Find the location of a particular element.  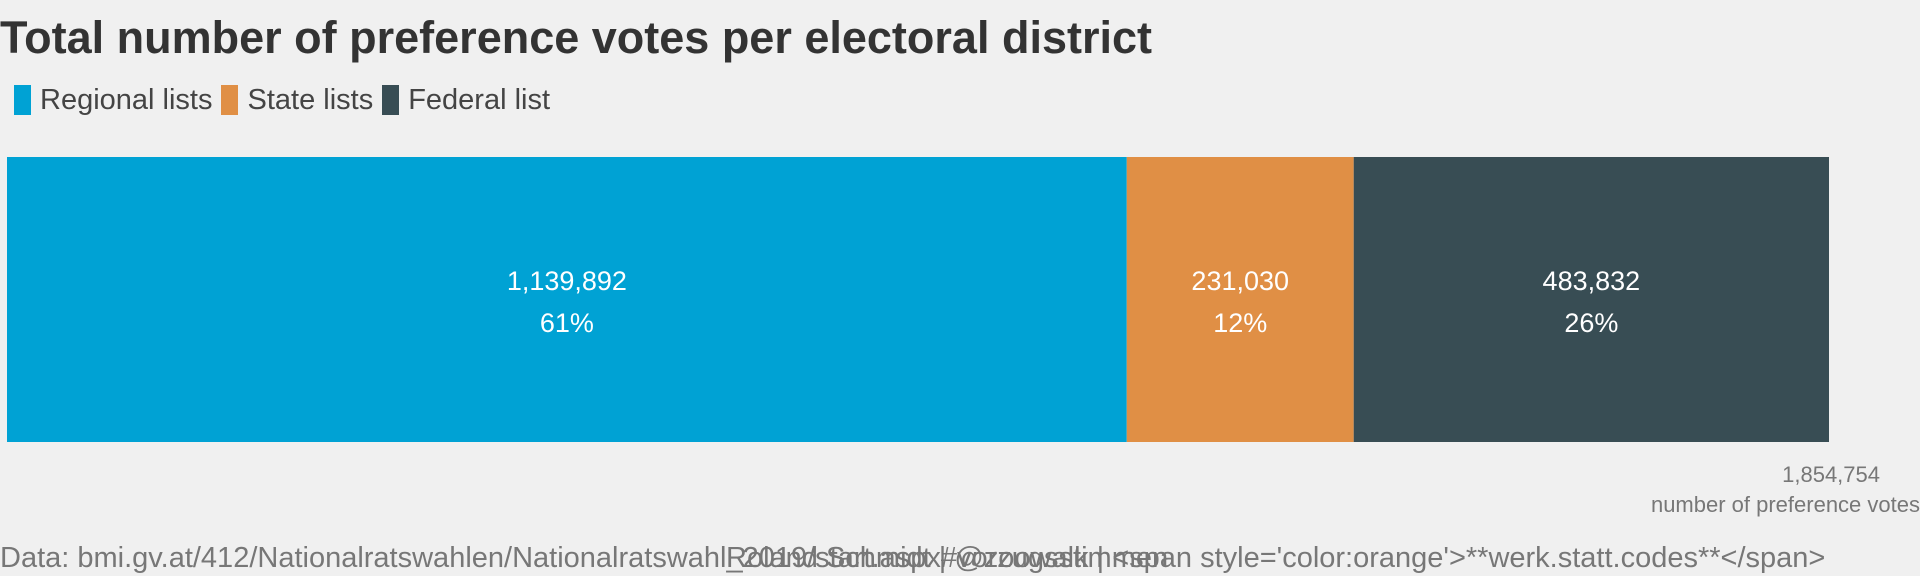

legend-swatch-federal-list is located at coordinates (391, 100).